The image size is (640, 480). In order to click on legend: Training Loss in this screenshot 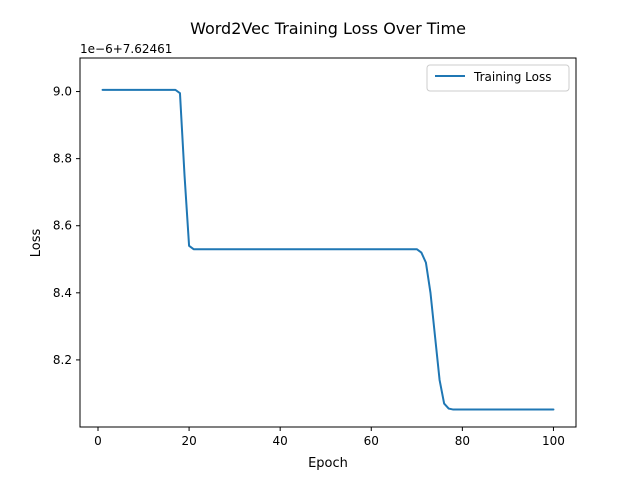, I will do `click(498, 78)`.